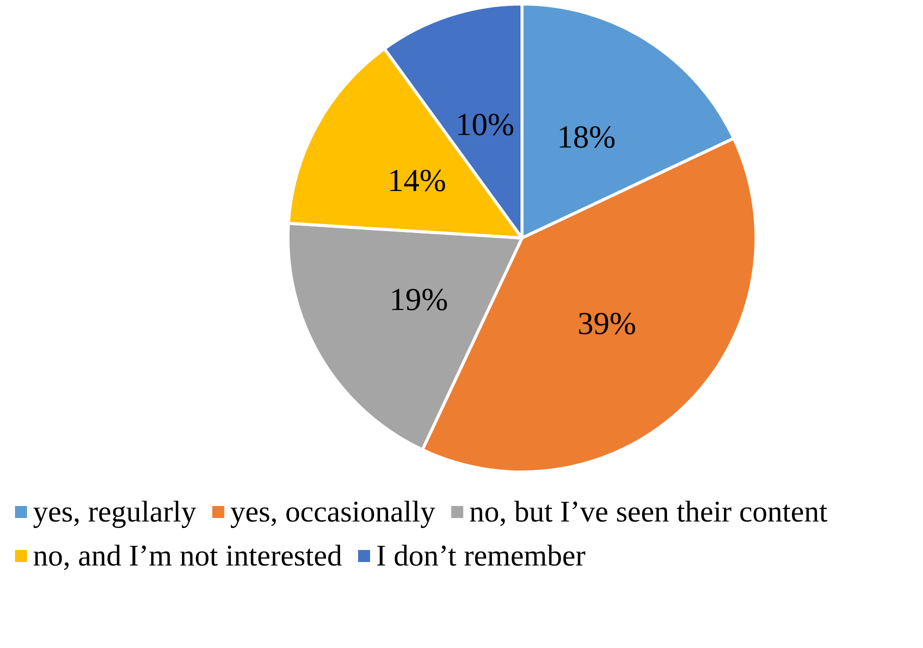  Describe the element at coordinates (333, 512) in the screenshot. I see `legend-label: yes, occasionally` at that location.